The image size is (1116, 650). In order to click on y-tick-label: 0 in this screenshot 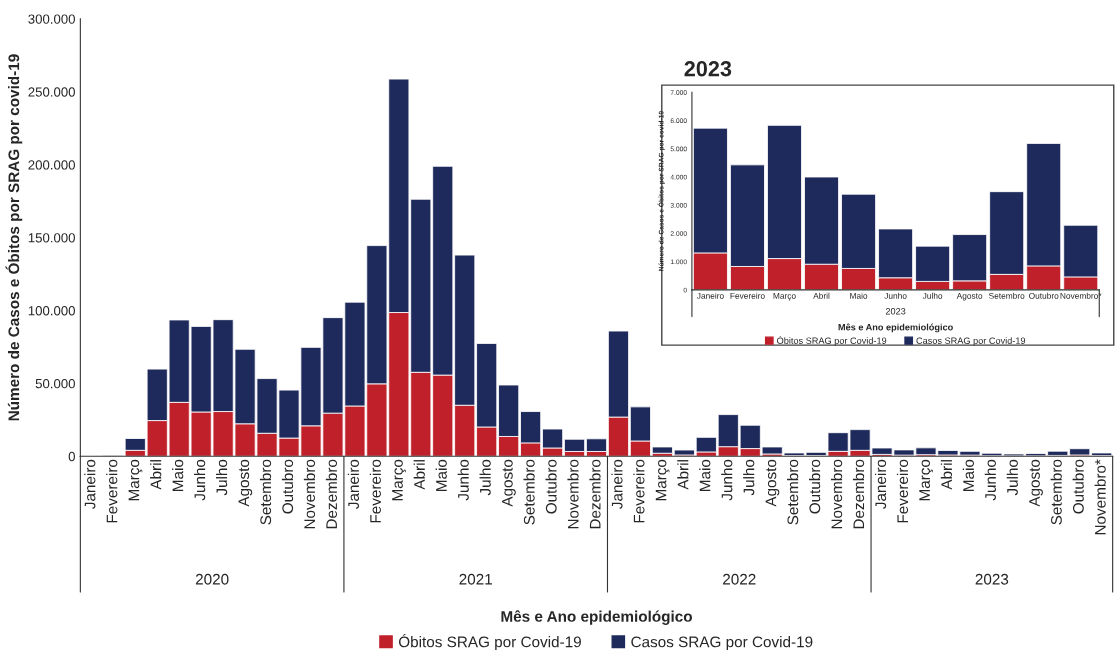, I will do `click(71, 456)`.